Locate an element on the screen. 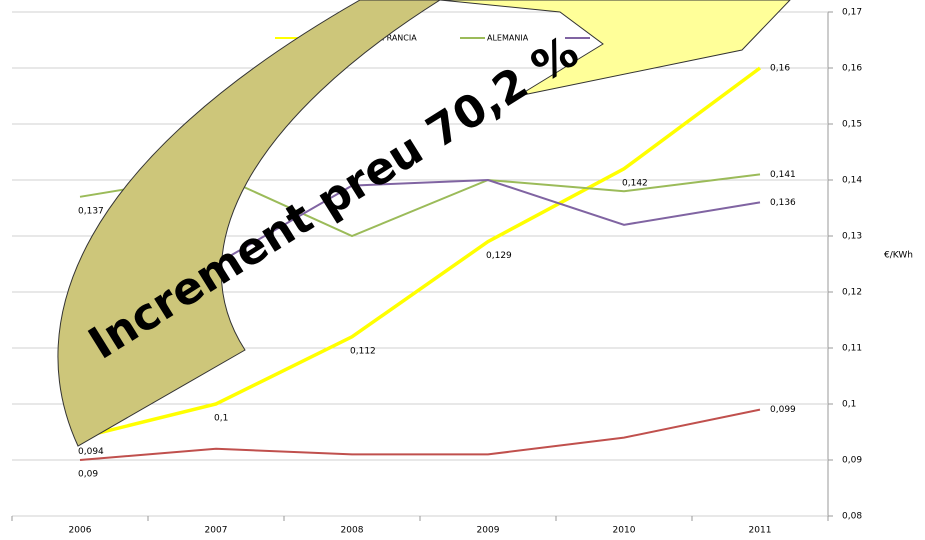 Image resolution: width=925 pixels, height=540 pixels. value-label: 0,129 is located at coordinates (499, 256).